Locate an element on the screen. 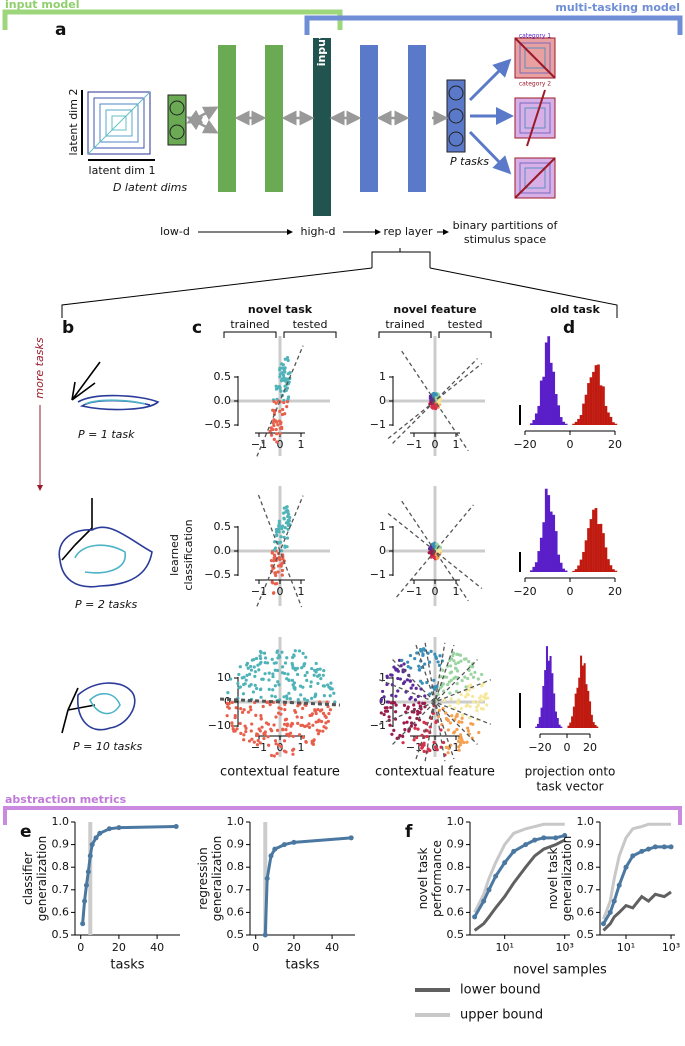 The image size is (685, 1046). multitask-bracket is located at coordinates (493, 25).